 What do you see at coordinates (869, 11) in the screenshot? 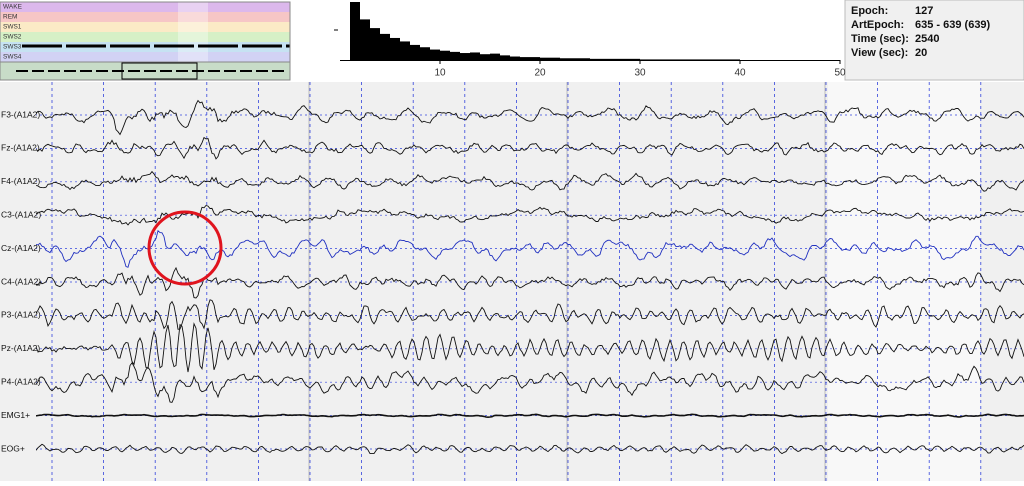
I see `info-label: Epoch:` at bounding box center [869, 11].